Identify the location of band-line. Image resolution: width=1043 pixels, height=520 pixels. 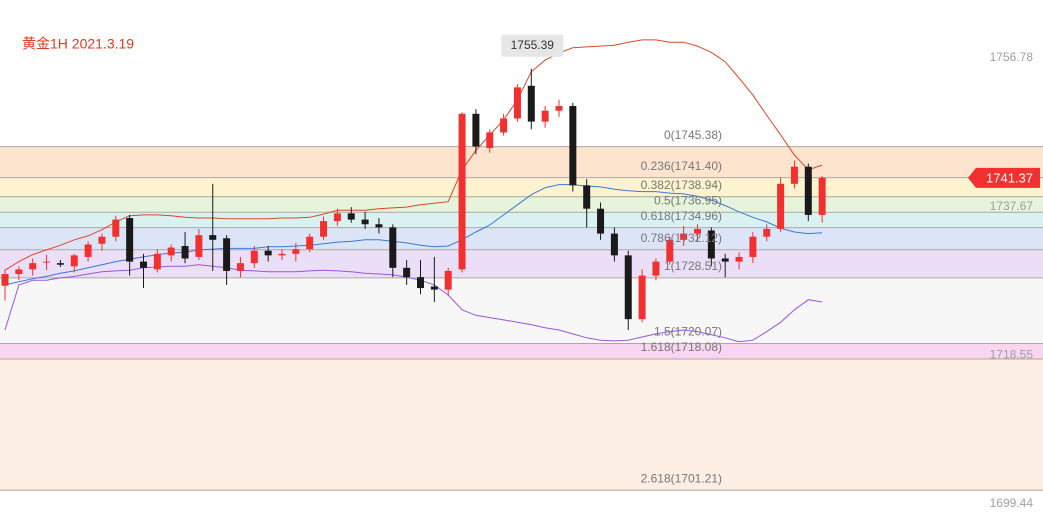
(413, 303).